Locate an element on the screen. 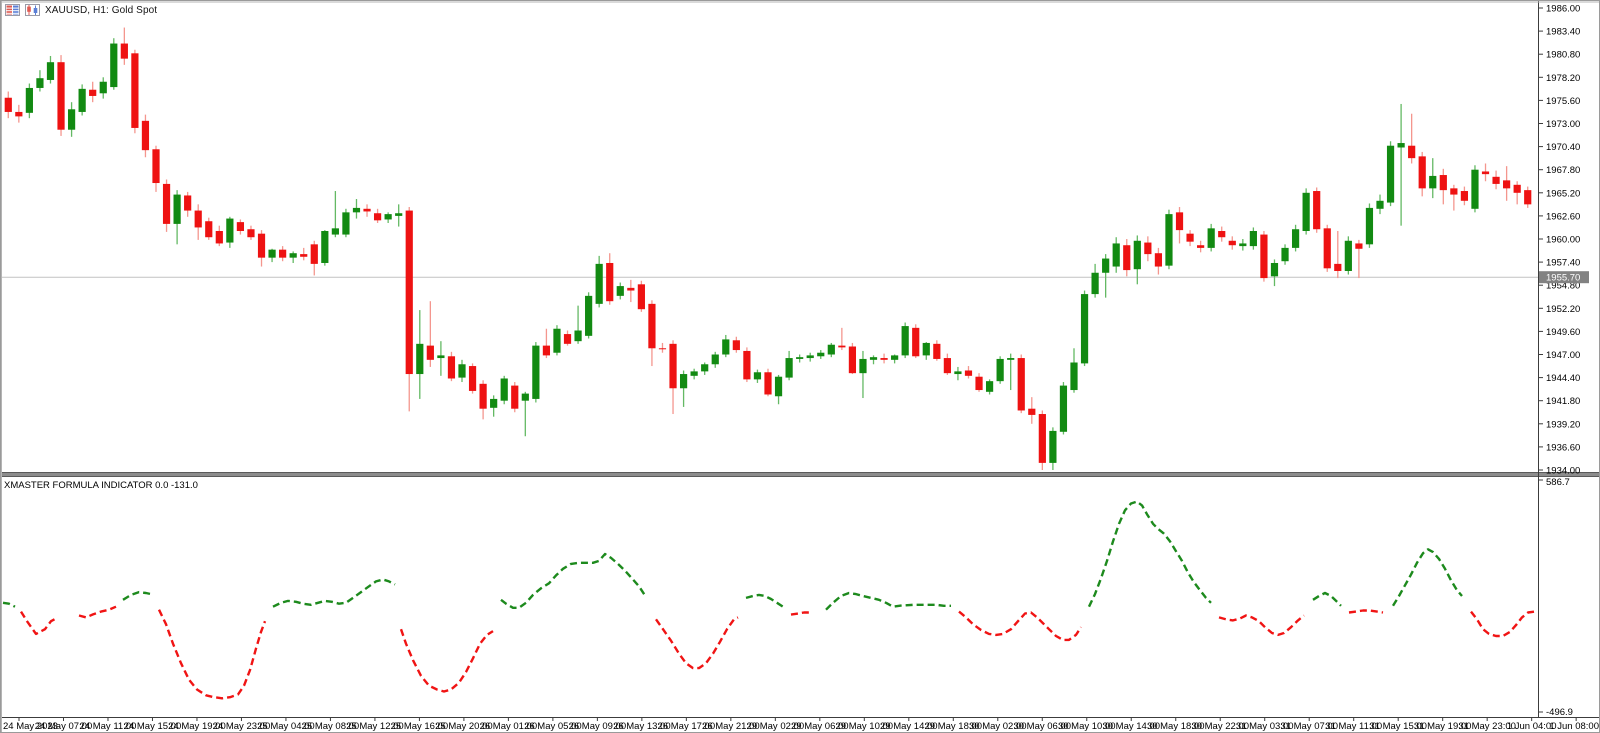  time-tick-label: 29 May 14:00 is located at coordinates (909, 726).